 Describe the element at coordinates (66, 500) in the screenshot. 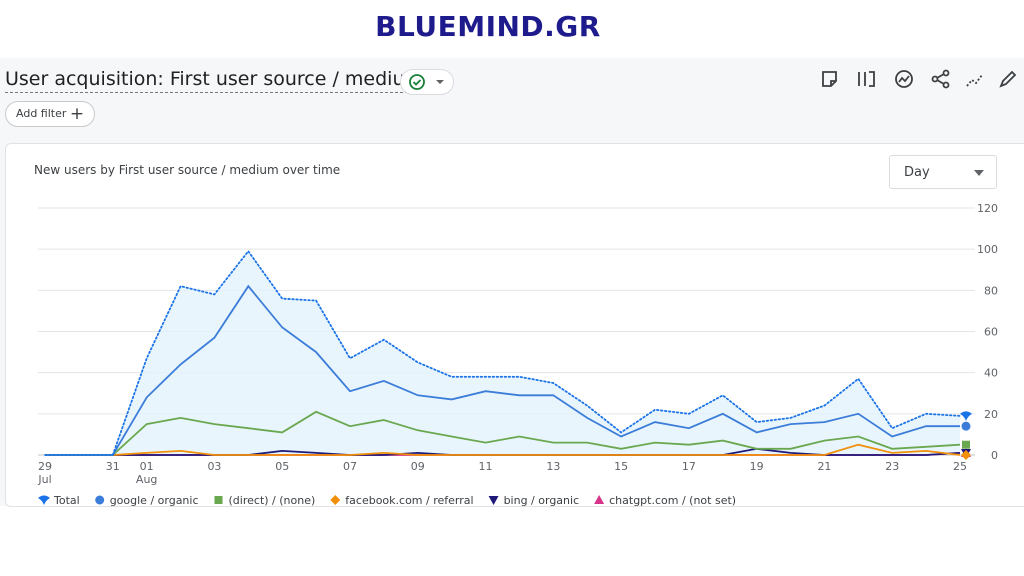

I see `legend-label: Total` at that location.